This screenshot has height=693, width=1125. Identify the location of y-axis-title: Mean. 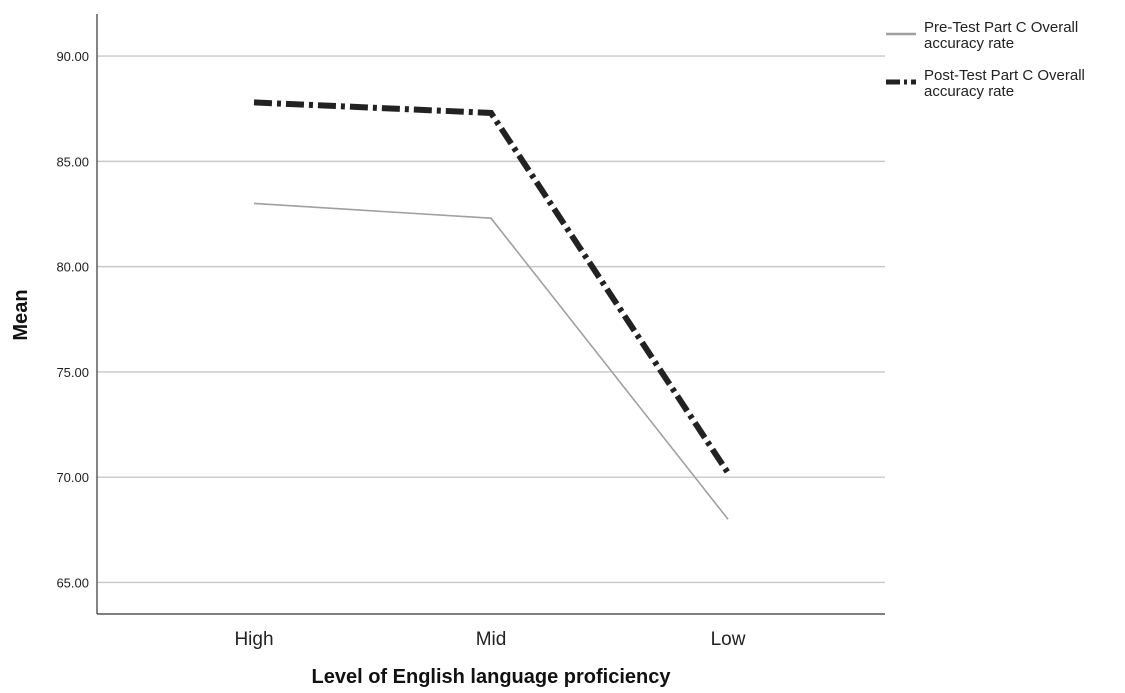
(21, 314).